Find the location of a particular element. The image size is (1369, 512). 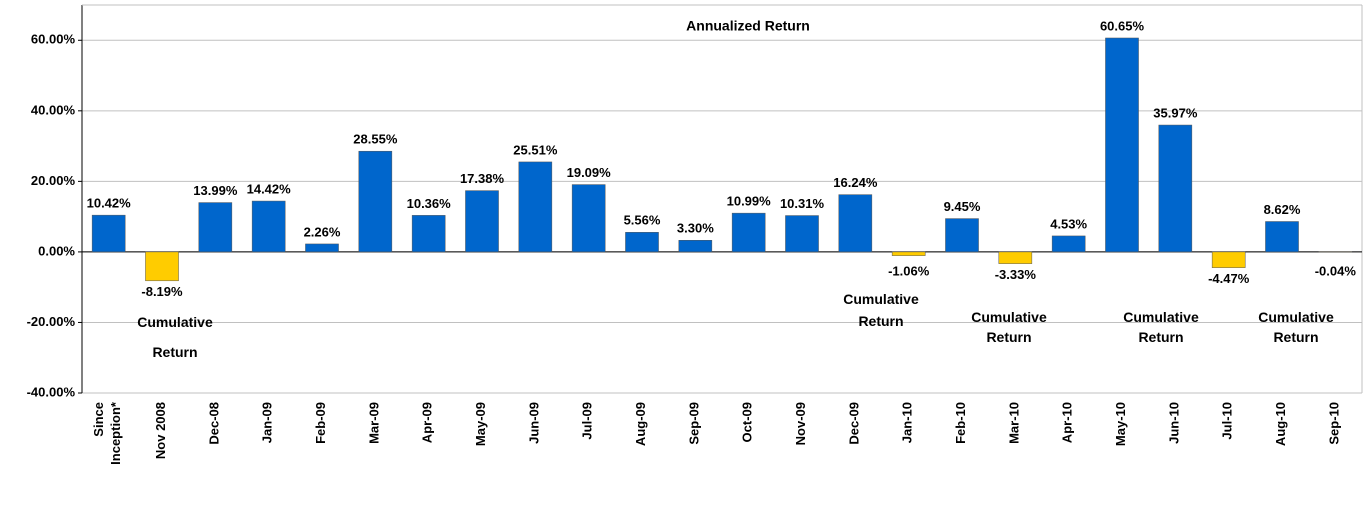

y-tick-label: -40.00% is located at coordinates (51, 391).